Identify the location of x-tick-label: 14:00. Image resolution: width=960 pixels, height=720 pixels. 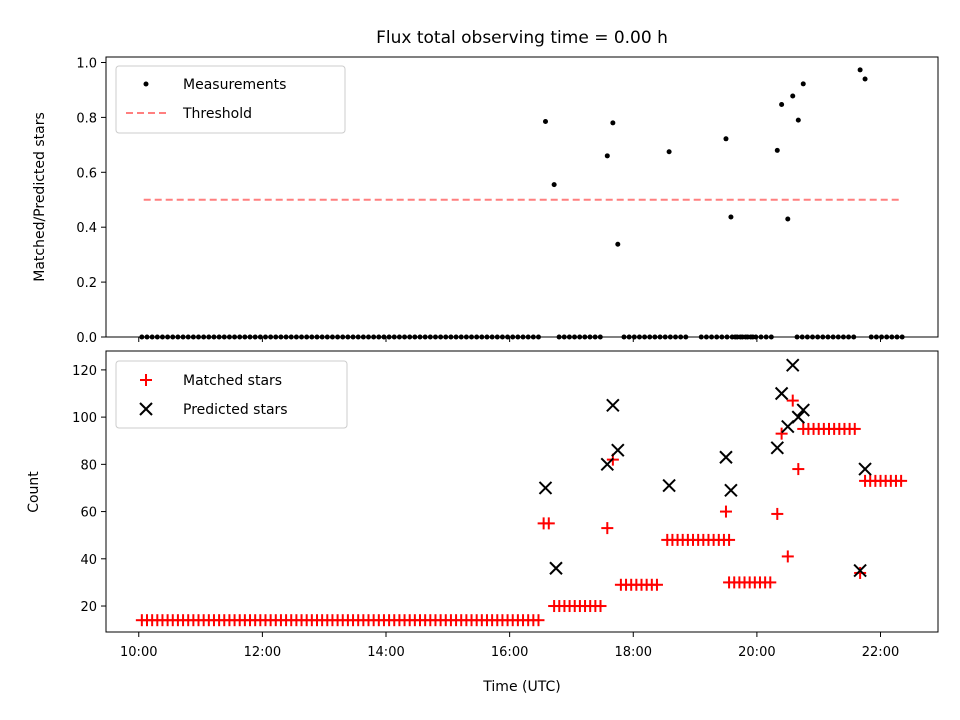
(385, 652).